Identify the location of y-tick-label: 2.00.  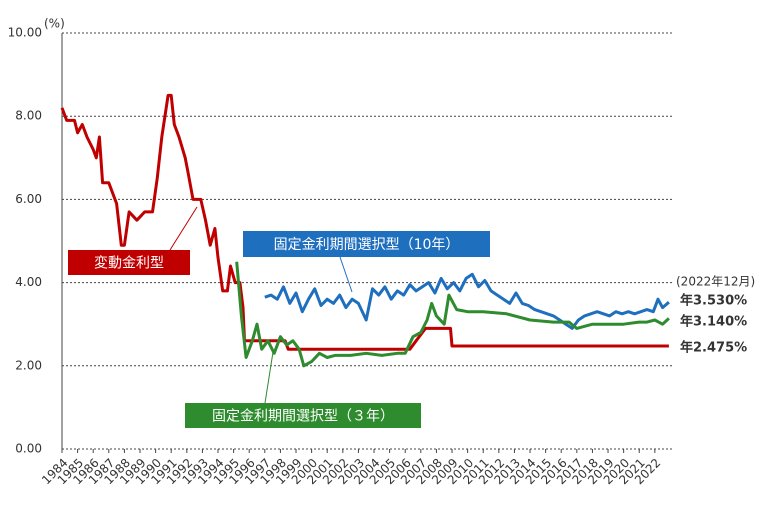
(28, 365).